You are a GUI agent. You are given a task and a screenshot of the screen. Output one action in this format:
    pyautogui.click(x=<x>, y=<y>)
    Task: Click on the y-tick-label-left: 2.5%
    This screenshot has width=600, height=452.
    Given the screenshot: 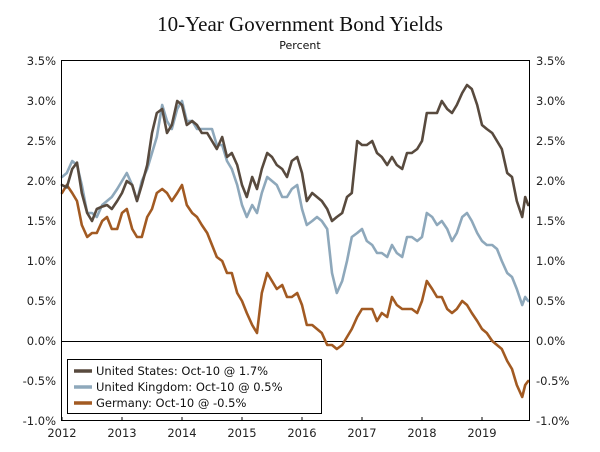 What is the action you would take?
    pyautogui.click(x=41, y=141)
    